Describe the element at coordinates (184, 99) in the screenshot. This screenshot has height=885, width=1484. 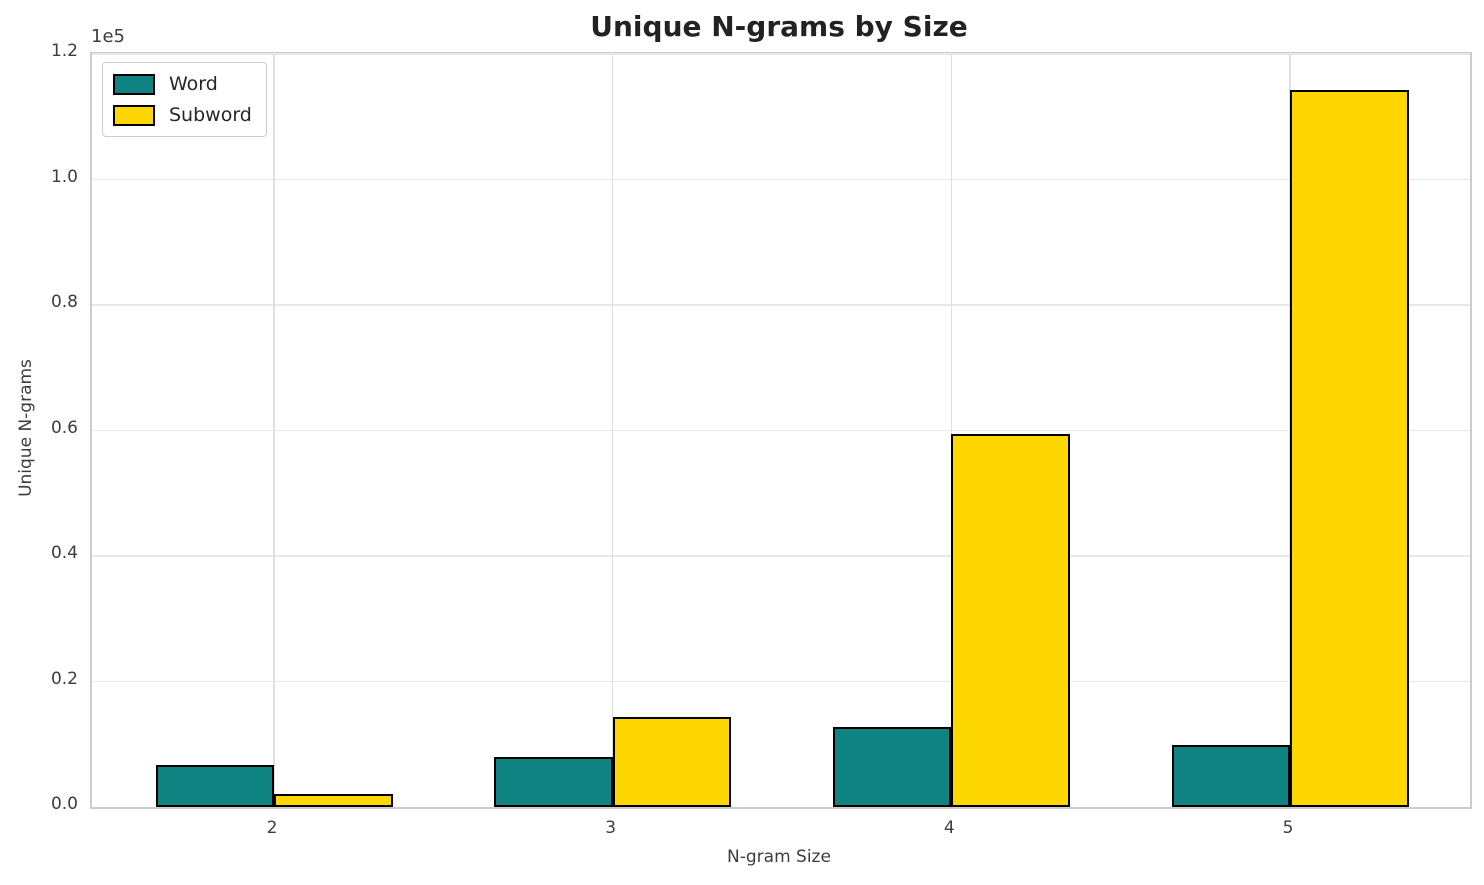
I see `legend: Word Subword` at that location.